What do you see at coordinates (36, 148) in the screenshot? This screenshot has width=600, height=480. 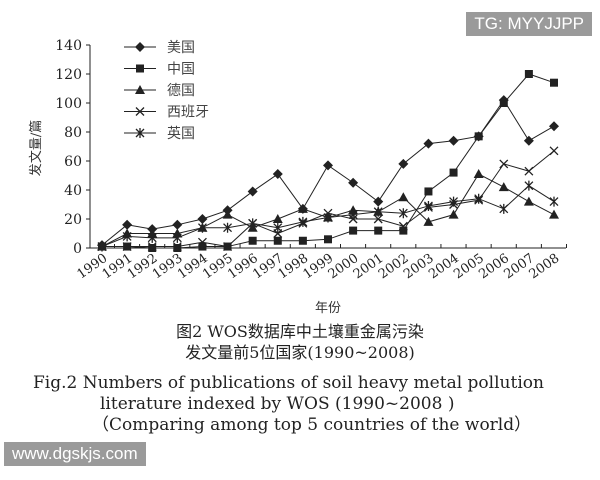 I see `y-axis-label: 发文量/篇` at bounding box center [36, 148].